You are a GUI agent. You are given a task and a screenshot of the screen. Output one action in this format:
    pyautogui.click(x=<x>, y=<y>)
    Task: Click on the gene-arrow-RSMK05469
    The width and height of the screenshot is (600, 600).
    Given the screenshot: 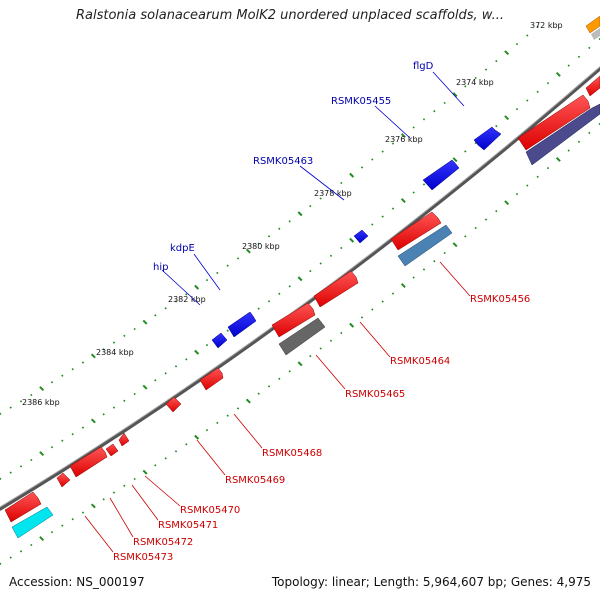 What is the action you would take?
    pyautogui.click(x=173, y=404)
    